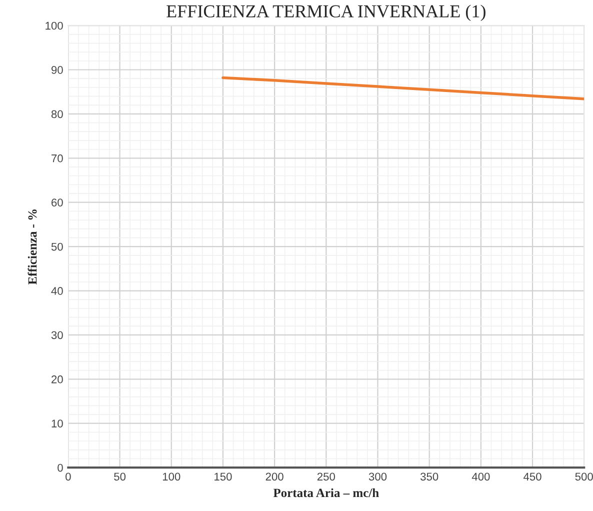 This screenshot has width=593, height=511. Describe the element at coordinates (57, 158) in the screenshot. I see `y-tick-label: 70` at that location.